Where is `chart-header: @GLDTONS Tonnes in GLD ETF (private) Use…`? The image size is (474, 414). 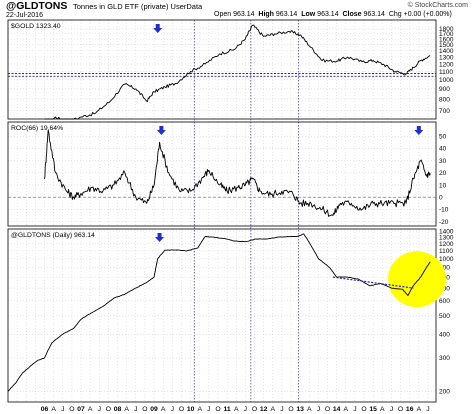
chart-header: @GLDTONS Tonnes in GLD ETF (private) Use… is located at coordinates (237, 10).